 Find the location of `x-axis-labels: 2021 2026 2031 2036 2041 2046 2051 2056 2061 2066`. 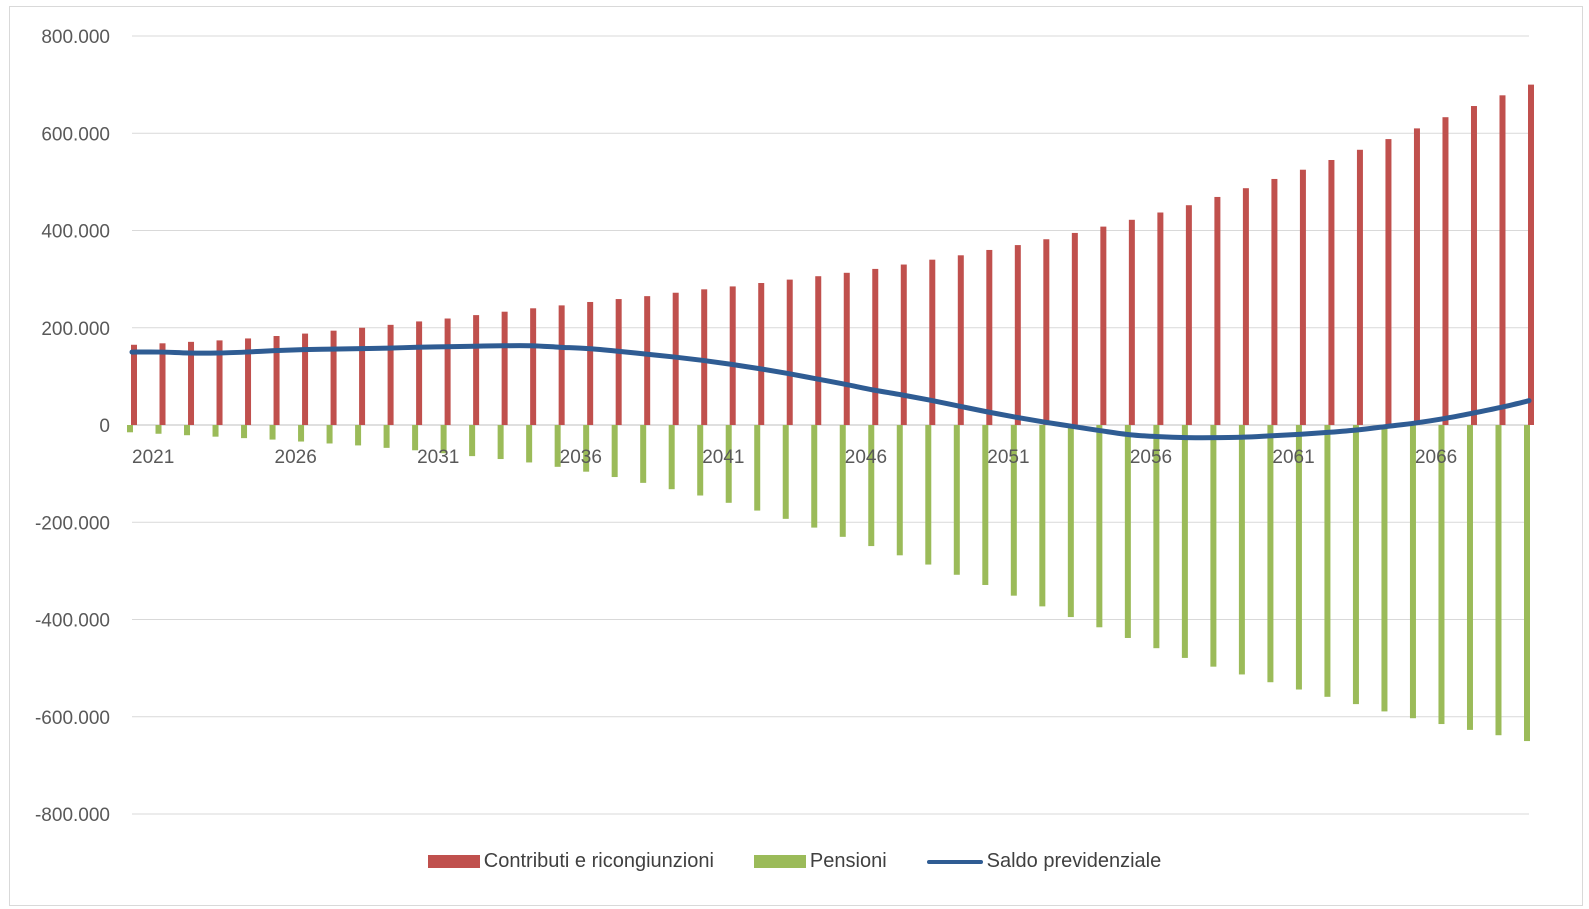

x-axis-labels: 2021 2026 2031 2036 2041 2046 2051 2056 2061 2066 is located at coordinates (794, 457).